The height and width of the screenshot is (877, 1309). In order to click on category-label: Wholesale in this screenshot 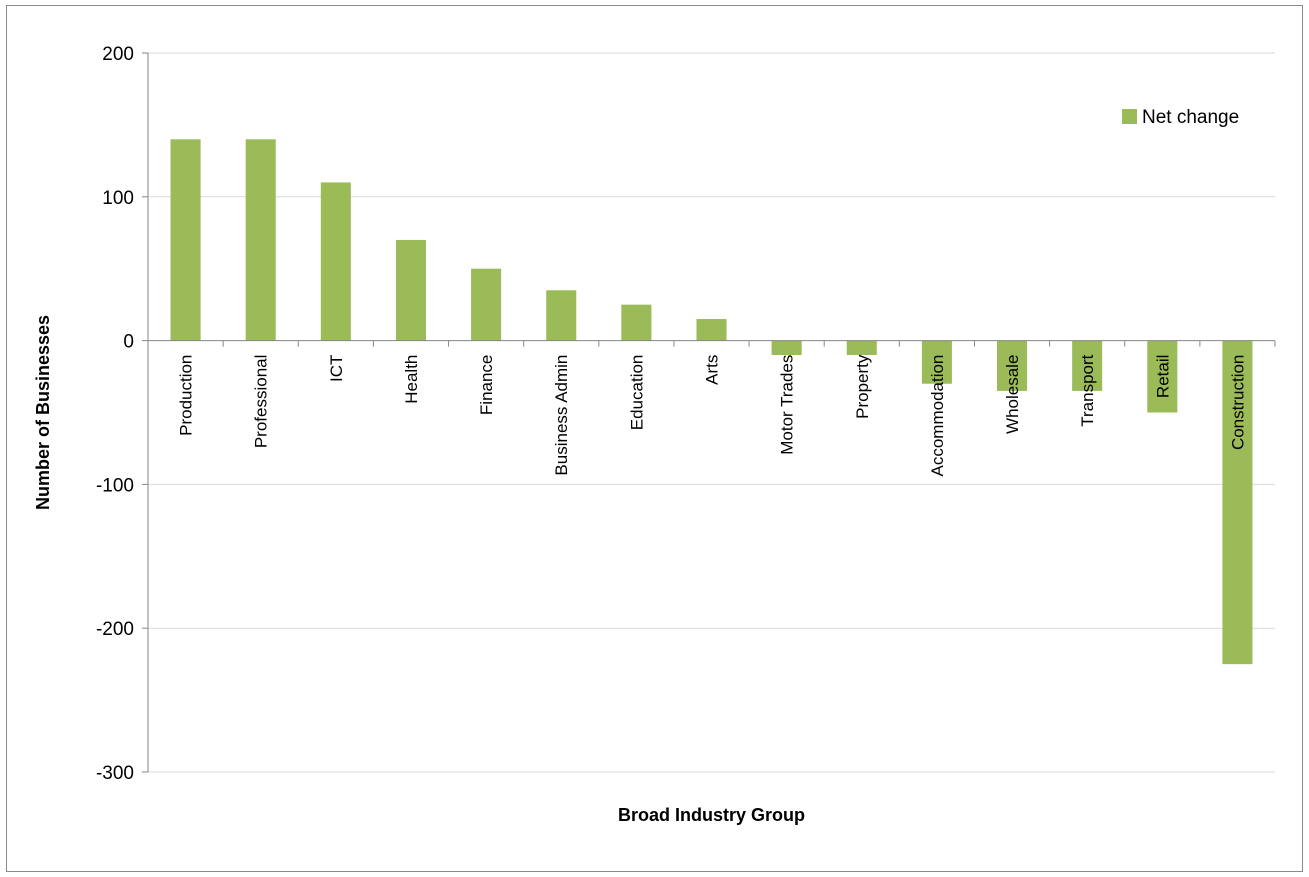, I will do `click(1012, 394)`.